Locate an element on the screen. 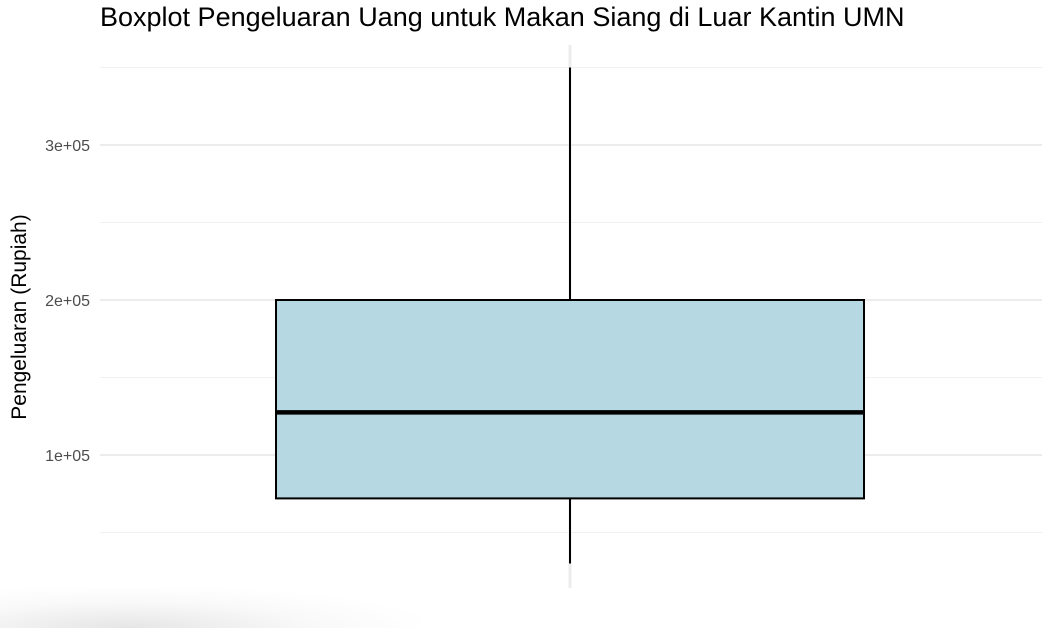  y-tick-label: 2e+05 is located at coordinates (67, 301).